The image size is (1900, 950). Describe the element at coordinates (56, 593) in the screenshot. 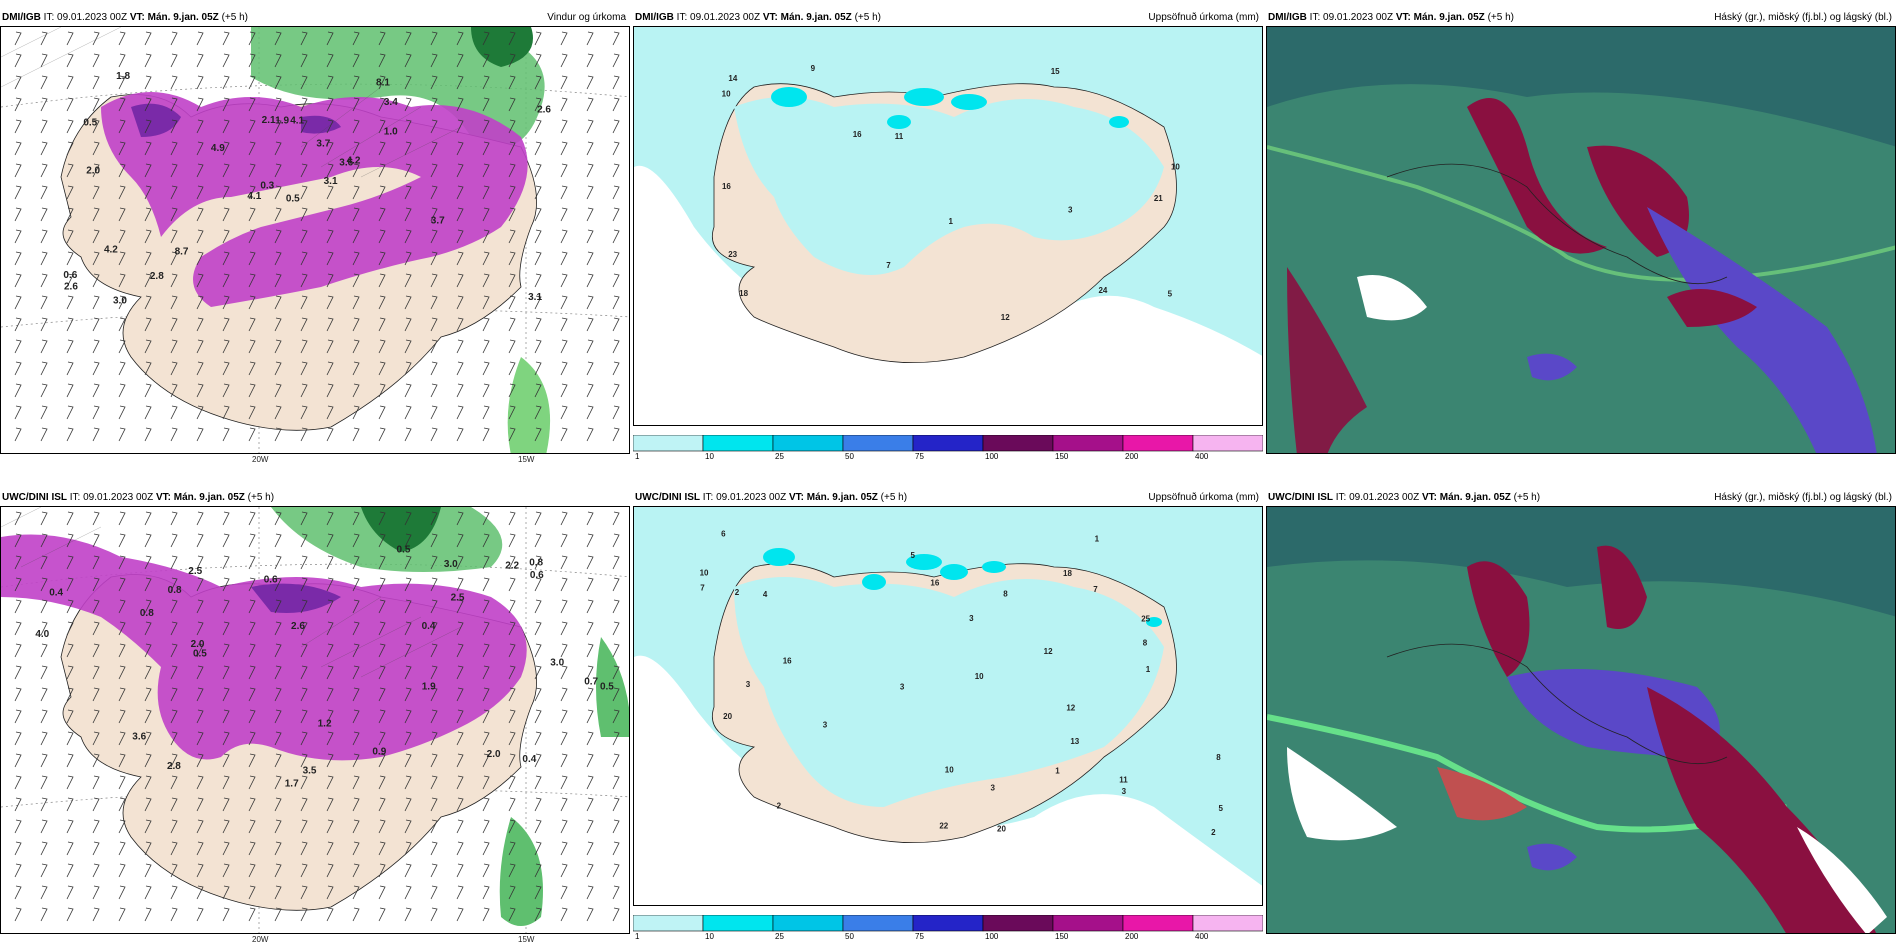

I see `value-label: 0.4` at that location.